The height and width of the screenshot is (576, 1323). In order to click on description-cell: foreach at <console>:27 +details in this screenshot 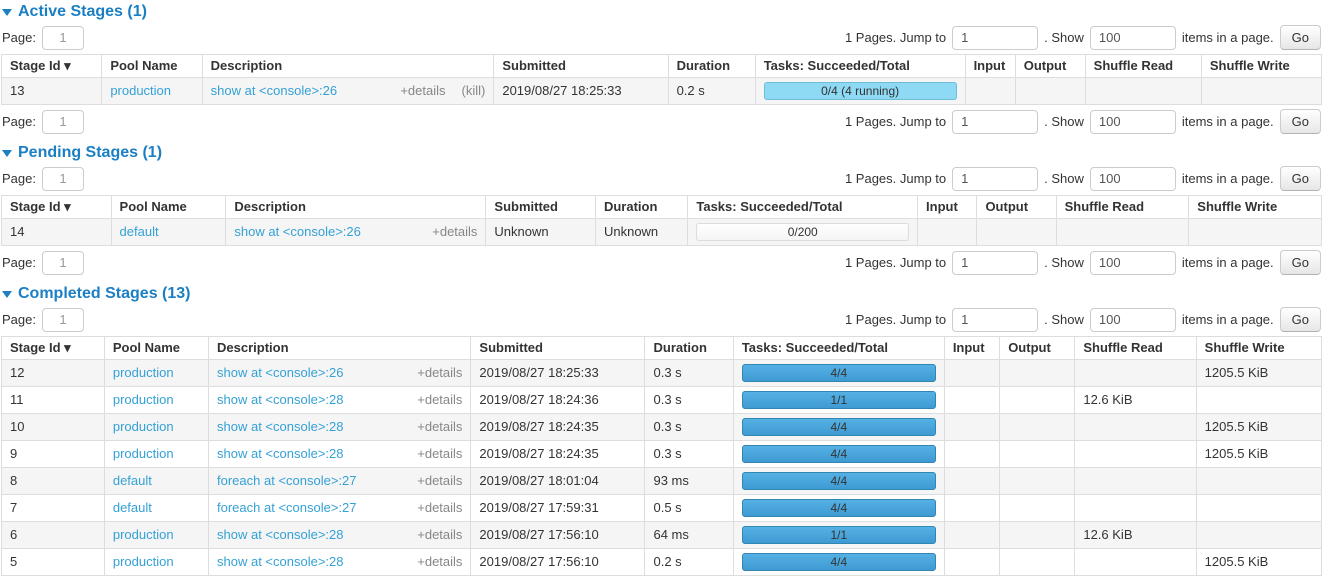, I will do `click(340, 481)`.